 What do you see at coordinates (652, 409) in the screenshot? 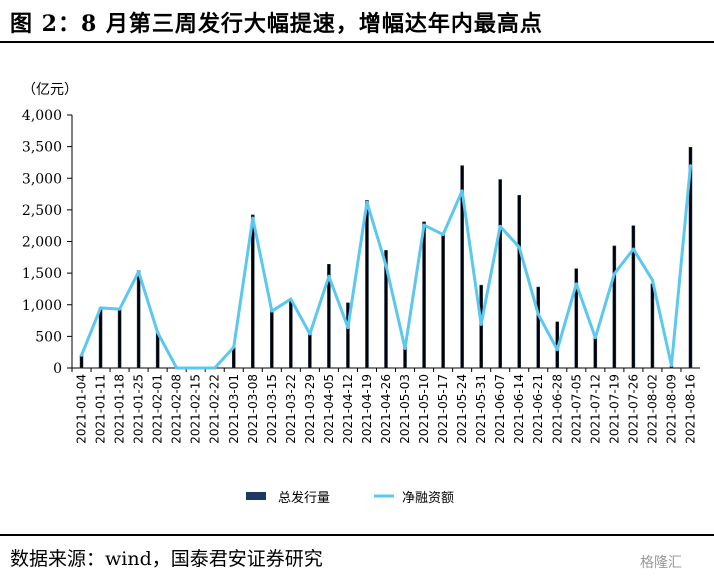
I see `x-tick-label: 2021-08-02` at bounding box center [652, 409].